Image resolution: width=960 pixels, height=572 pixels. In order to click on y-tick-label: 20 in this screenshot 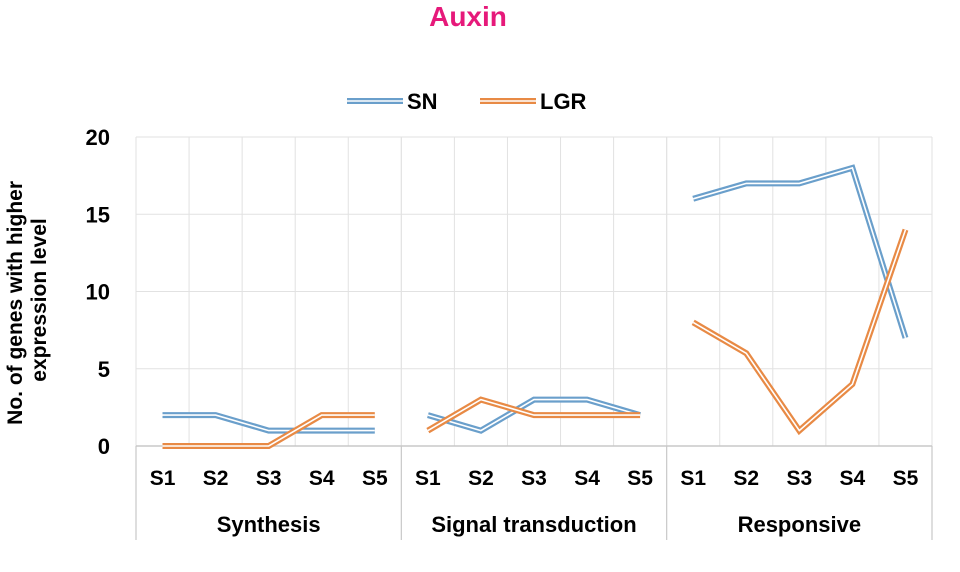, I will do `click(98, 137)`.